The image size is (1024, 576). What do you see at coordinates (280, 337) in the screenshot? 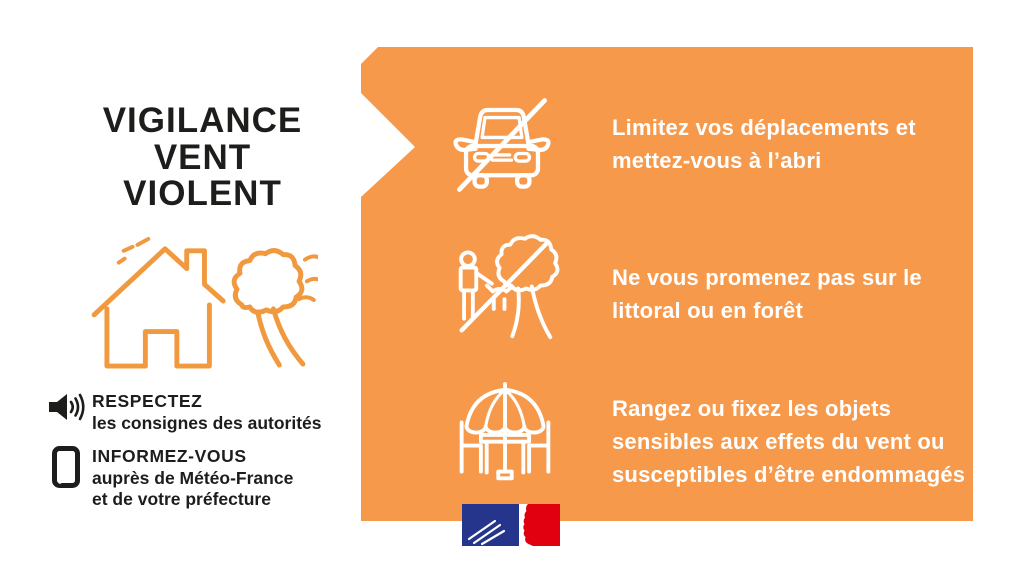
I see `tree-trunk` at bounding box center [280, 337].